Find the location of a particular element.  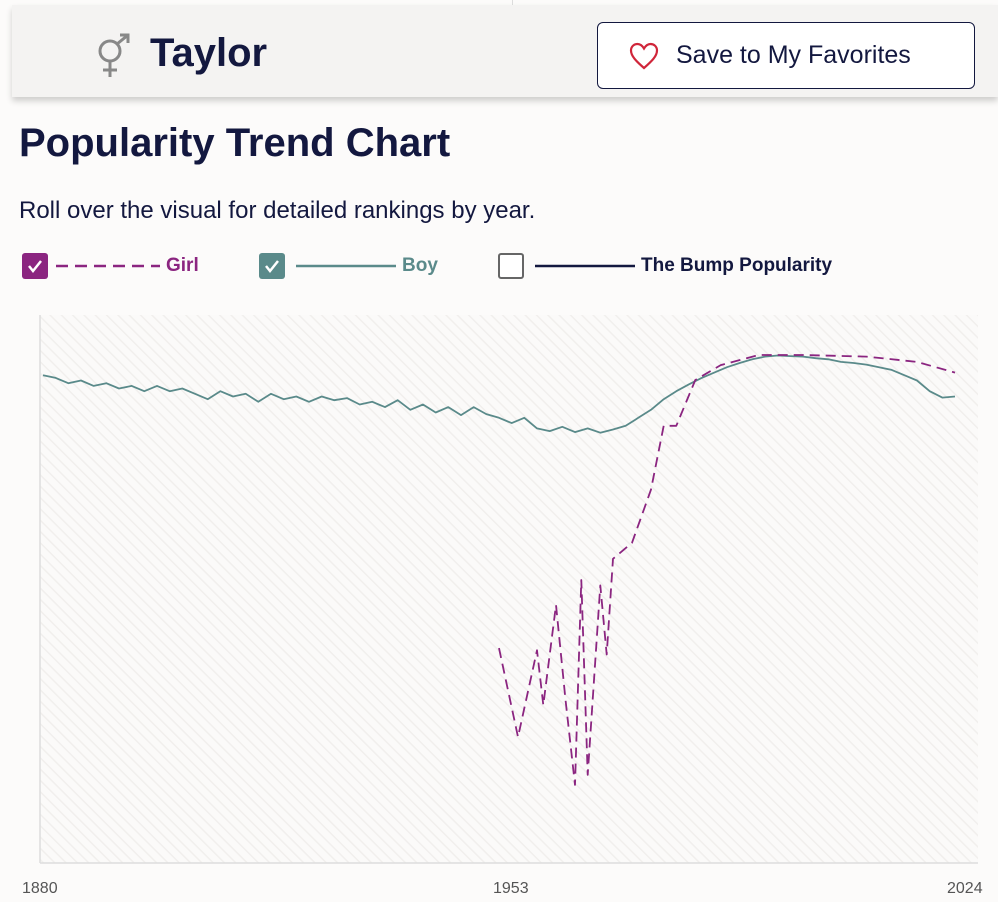

boy-line-swatch is located at coordinates (346, 266).